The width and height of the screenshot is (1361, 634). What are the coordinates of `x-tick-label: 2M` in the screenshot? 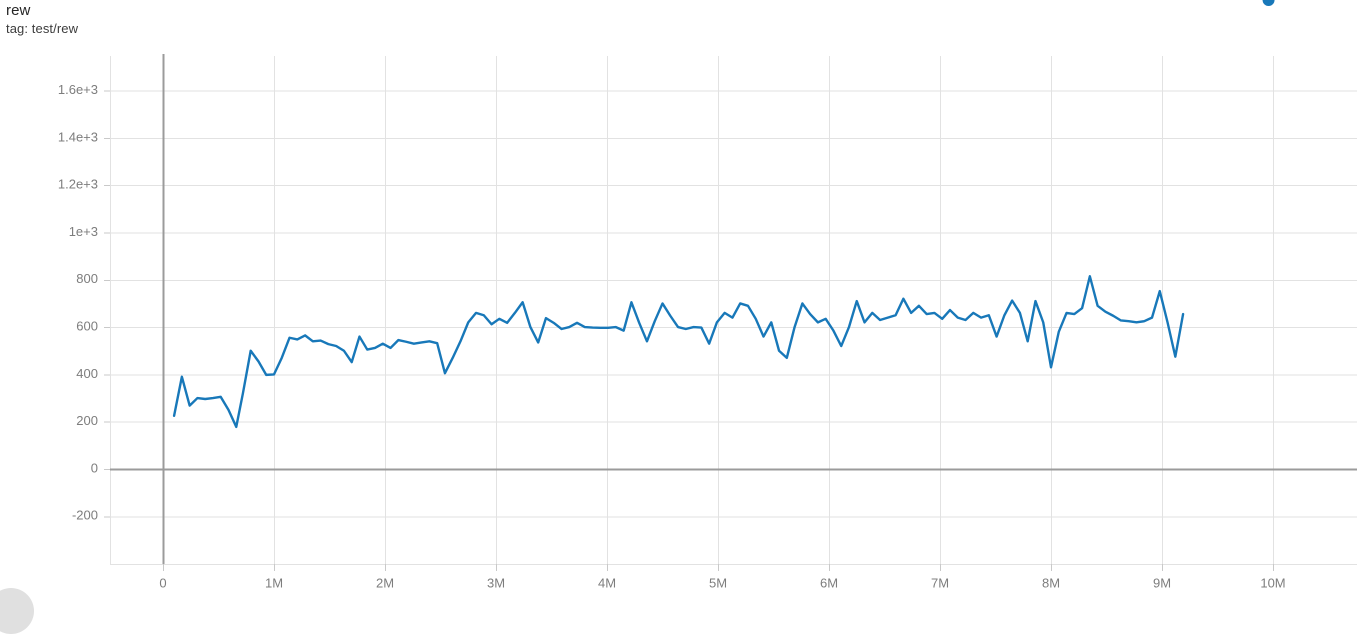 It's located at (385, 583).